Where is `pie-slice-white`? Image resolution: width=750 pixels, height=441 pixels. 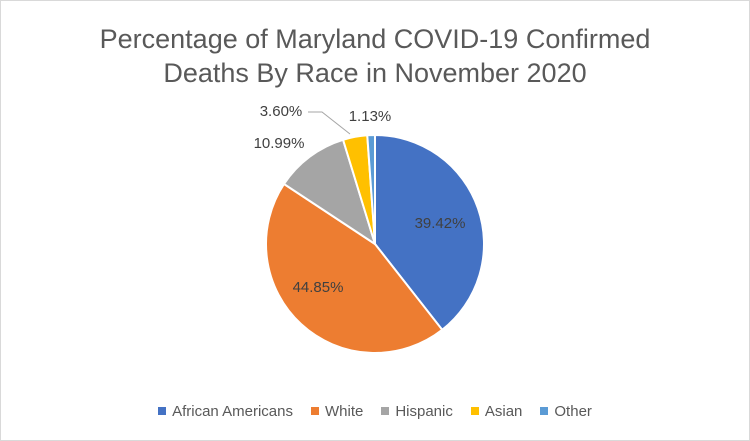 pie-slice-white is located at coordinates (354, 268).